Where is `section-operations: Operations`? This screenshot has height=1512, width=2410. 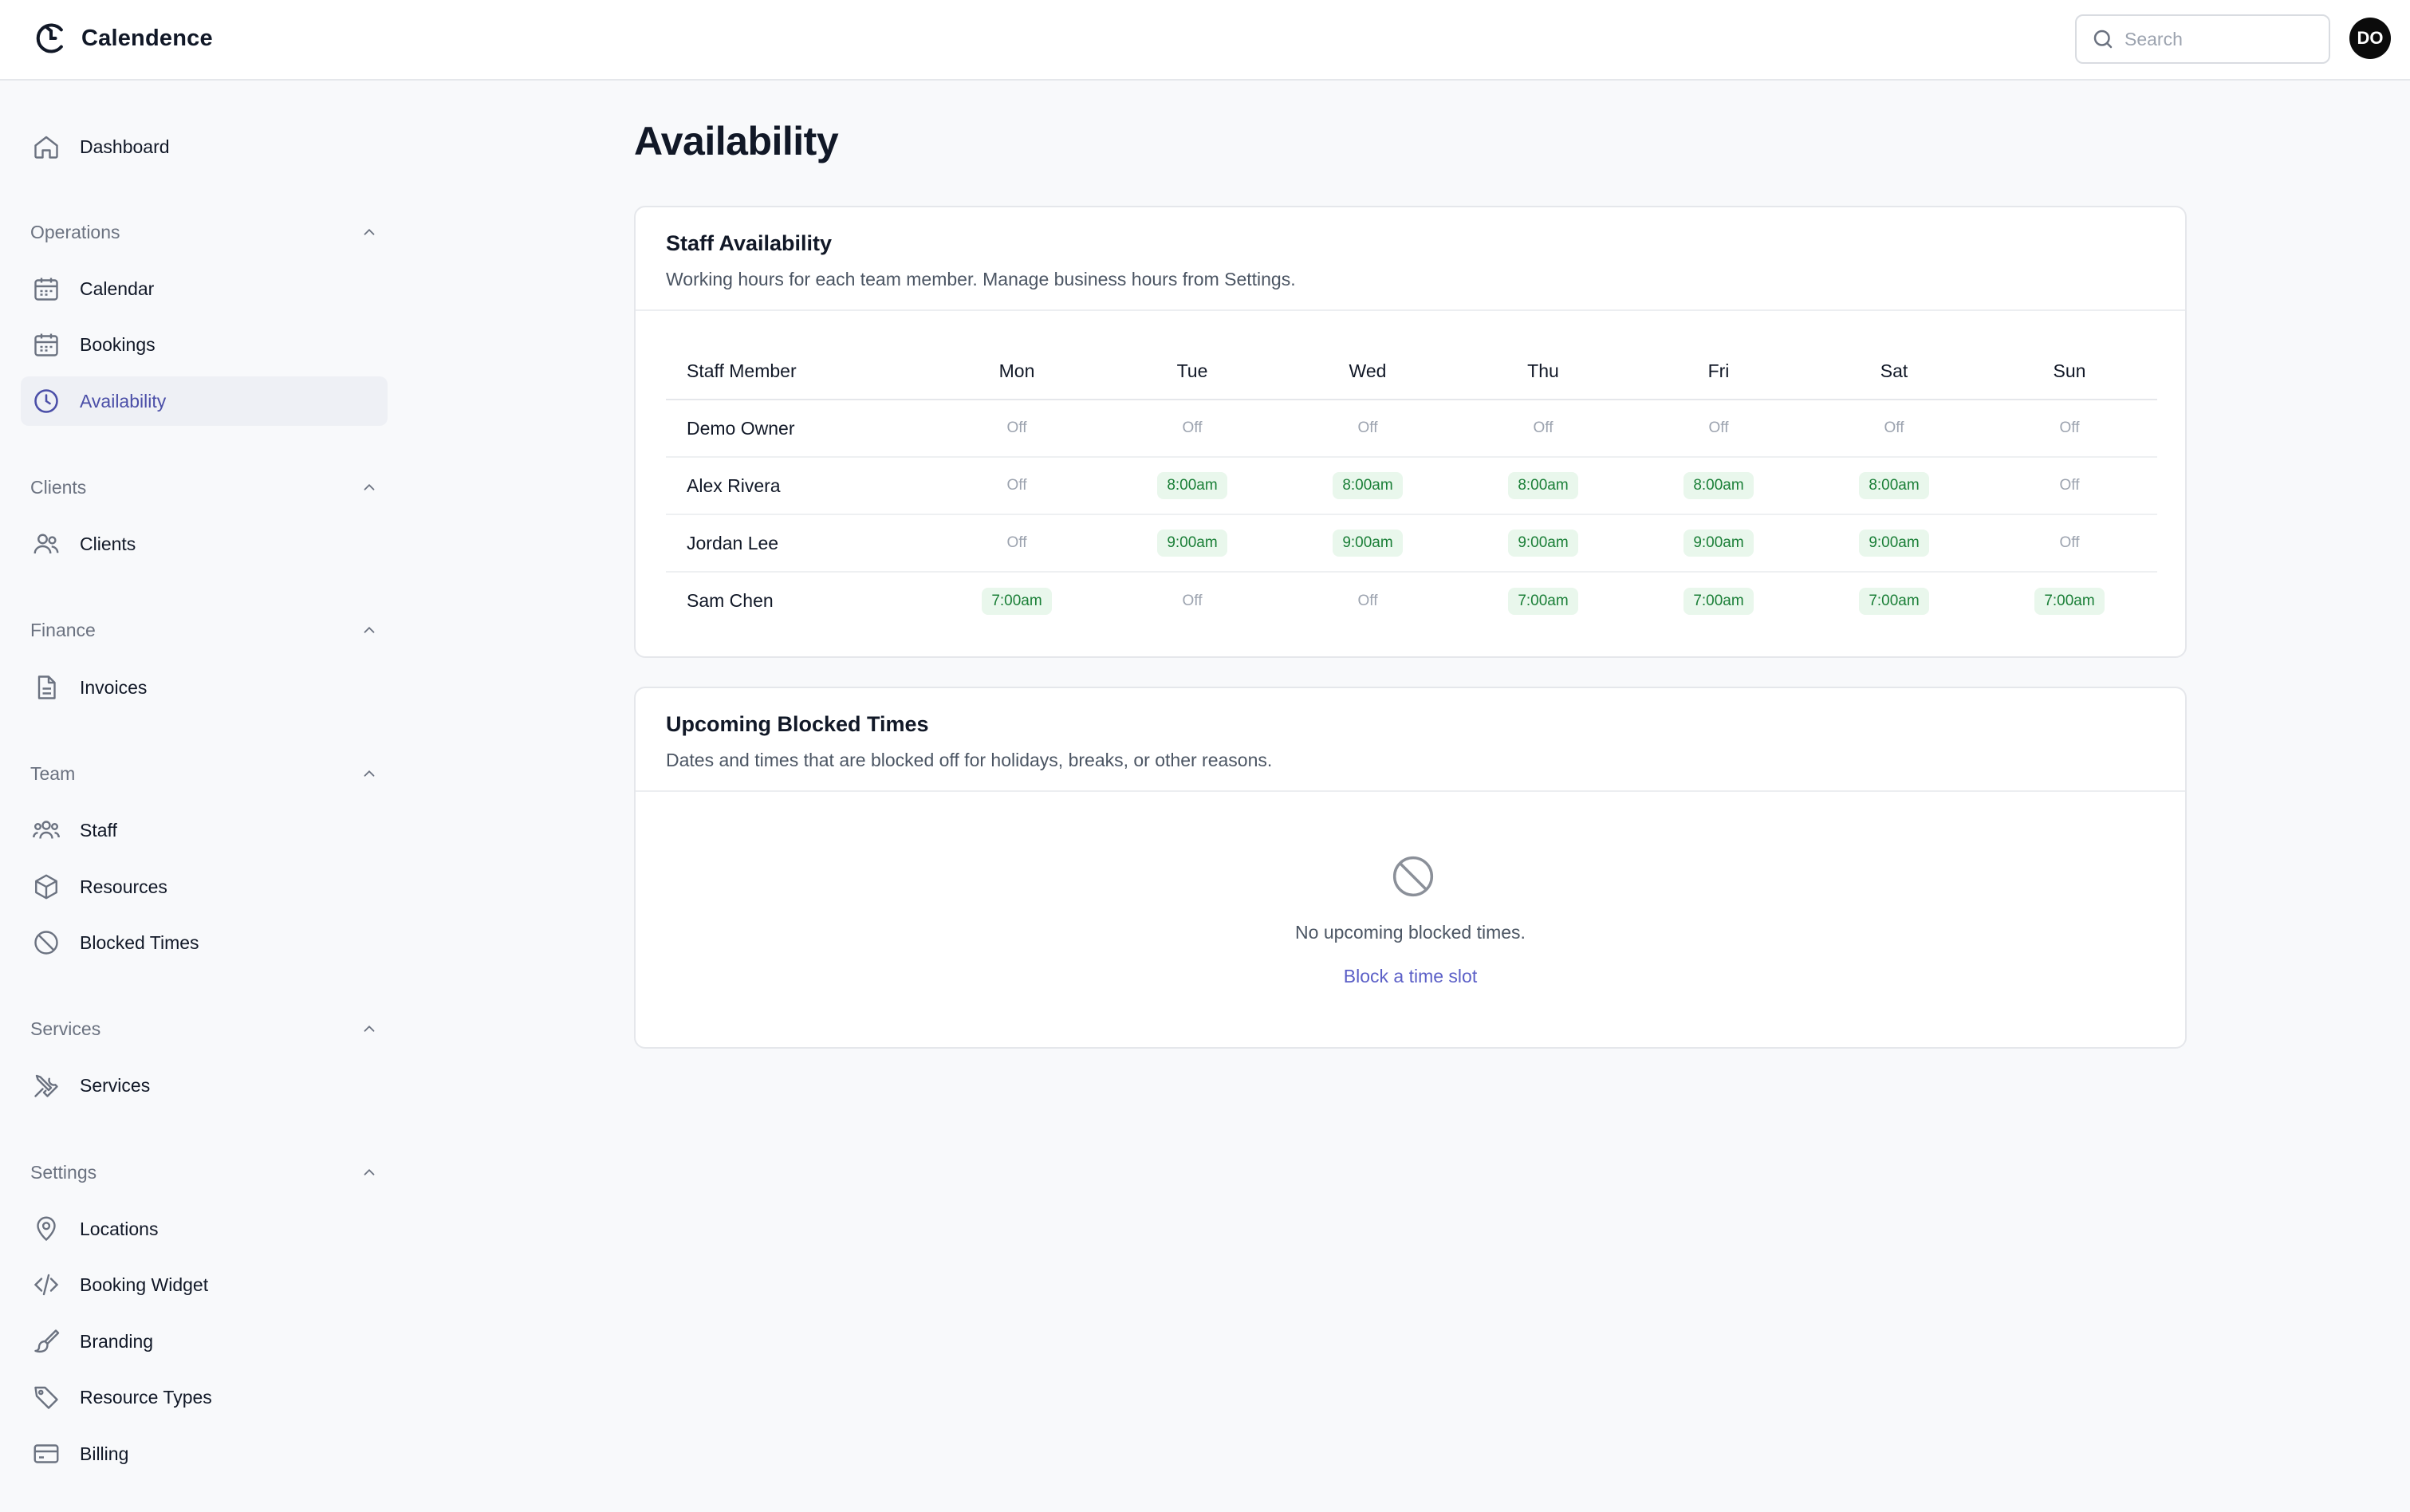
section-operations: Operations is located at coordinates (204, 232).